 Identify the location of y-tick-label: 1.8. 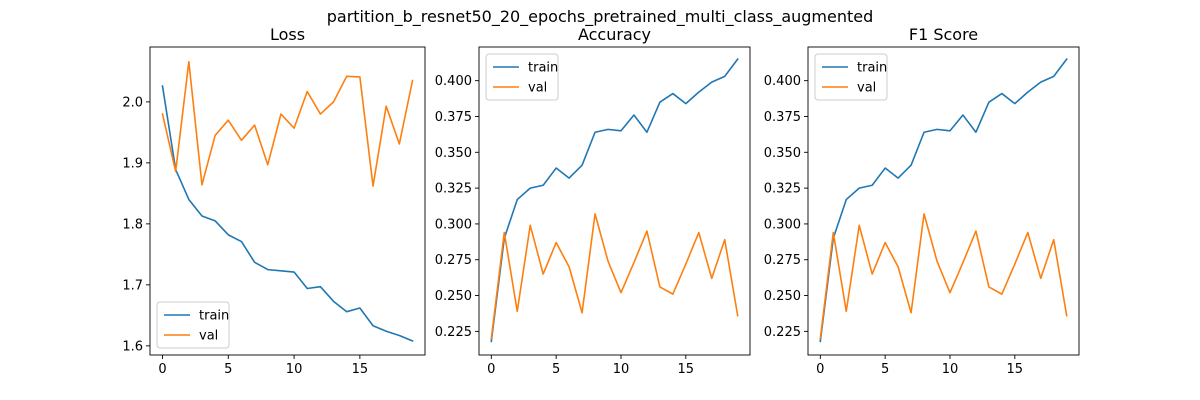
(132, 224).